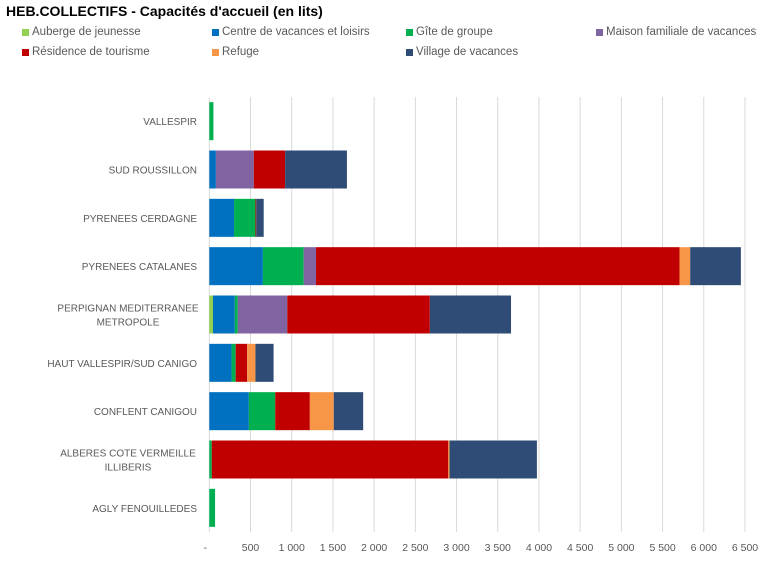  I want to click on x-tick-label: 1 500, so click(333, 548).